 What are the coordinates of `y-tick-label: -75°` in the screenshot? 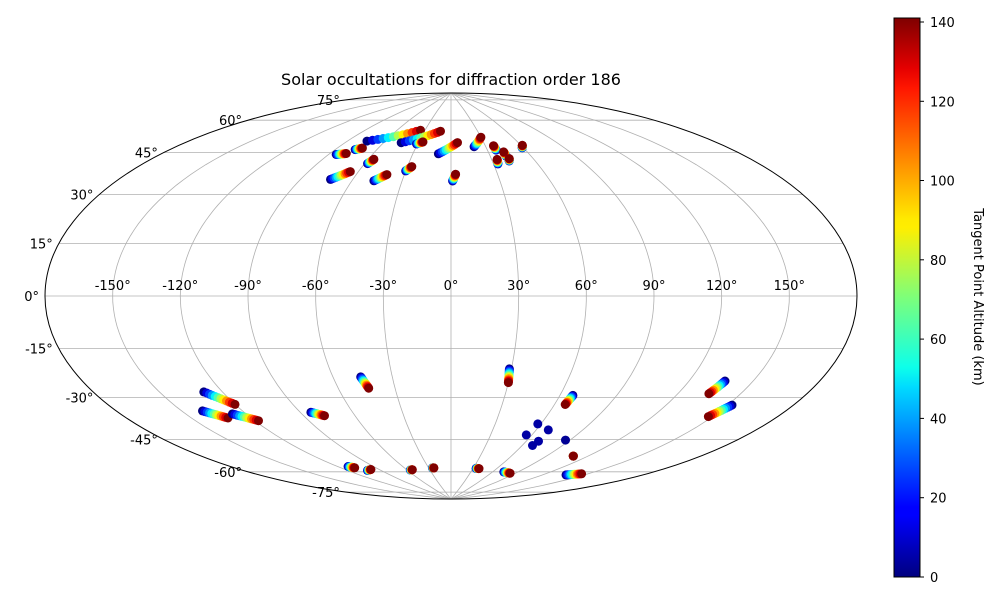 It's located at (326, 493).